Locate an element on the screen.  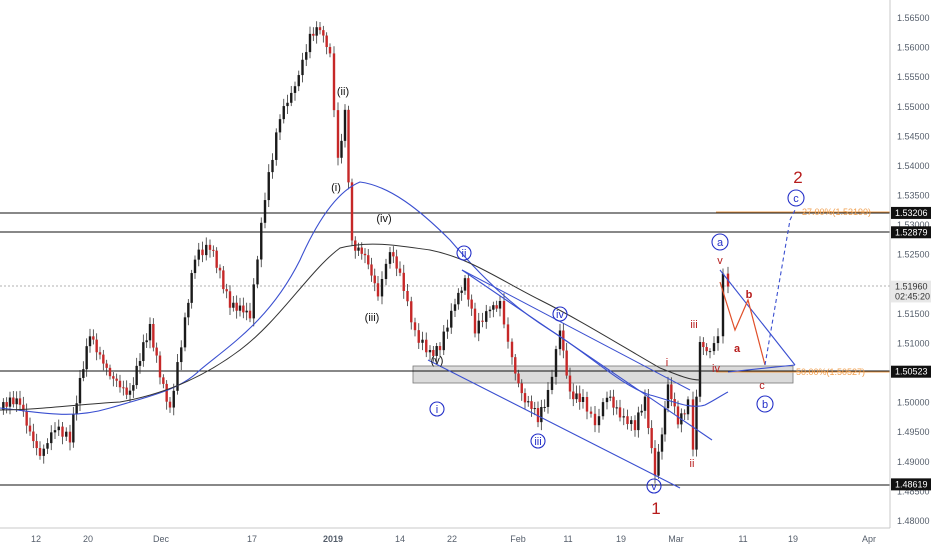
y-tick-label: 1.55000 is located at coordinates (913, 107).